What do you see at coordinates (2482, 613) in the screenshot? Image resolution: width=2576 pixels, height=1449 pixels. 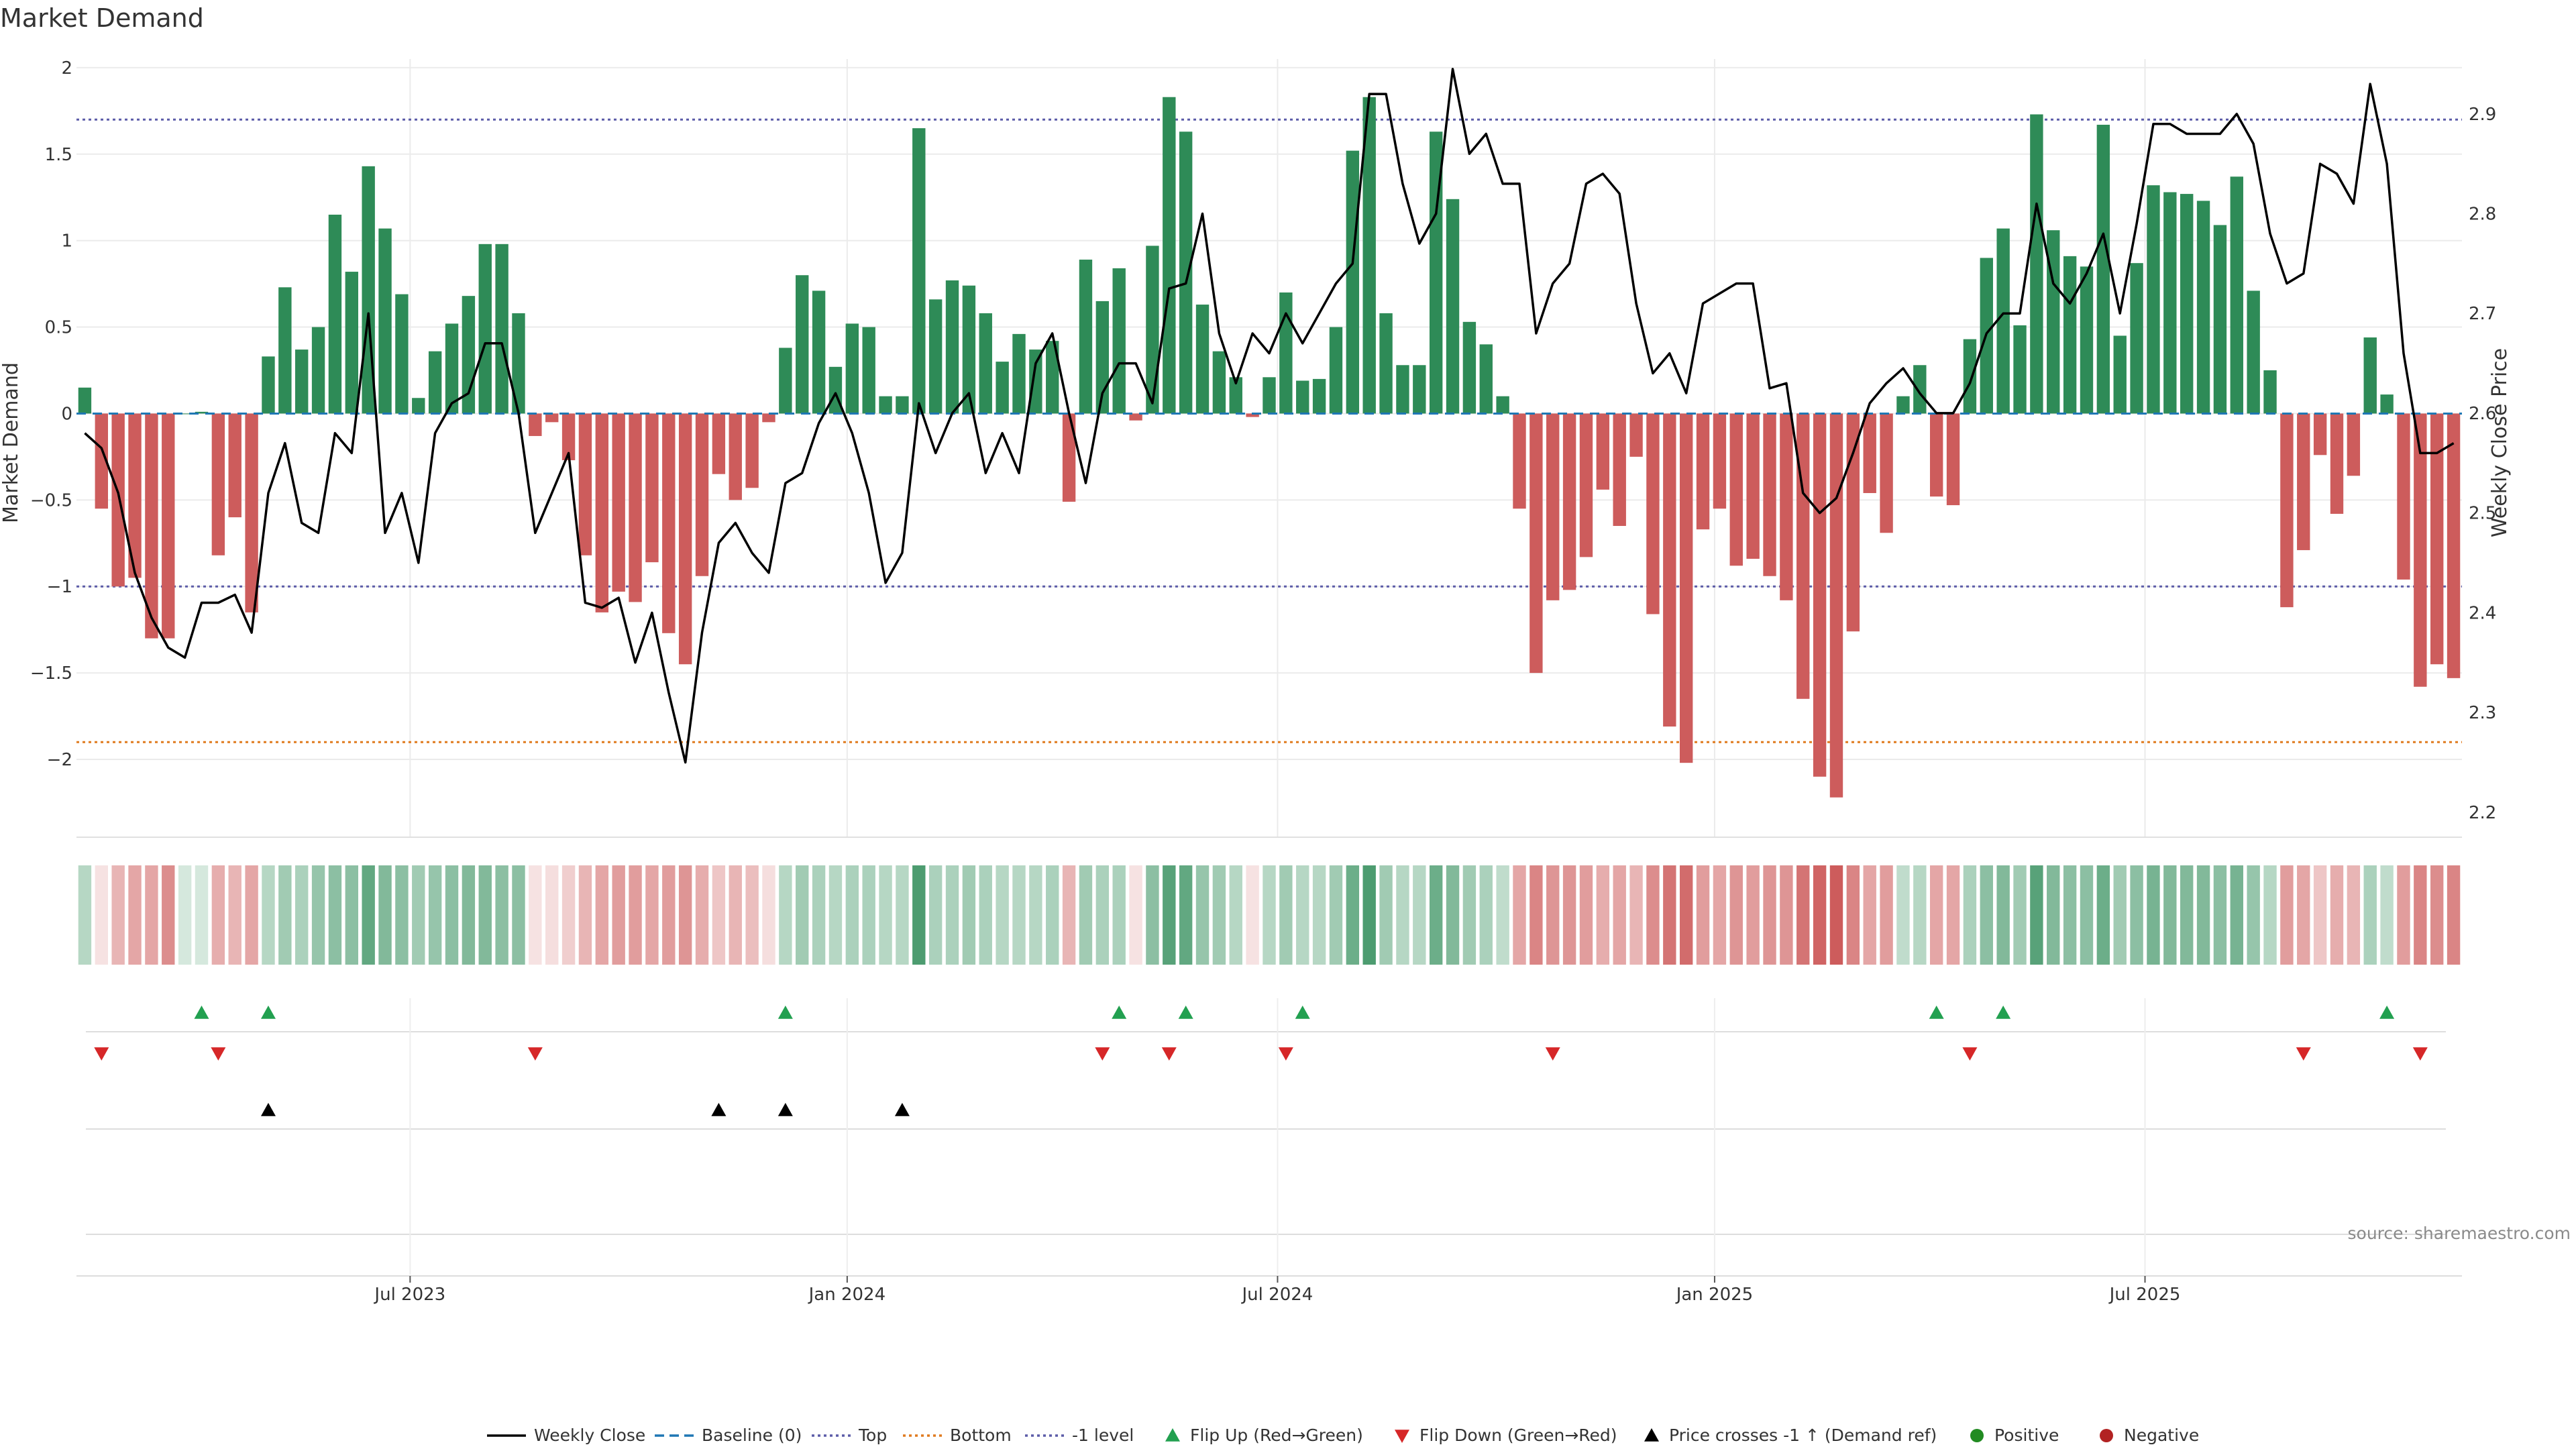 I see `y2-tick-label: 2.4` at bounding box center [2482, 613].